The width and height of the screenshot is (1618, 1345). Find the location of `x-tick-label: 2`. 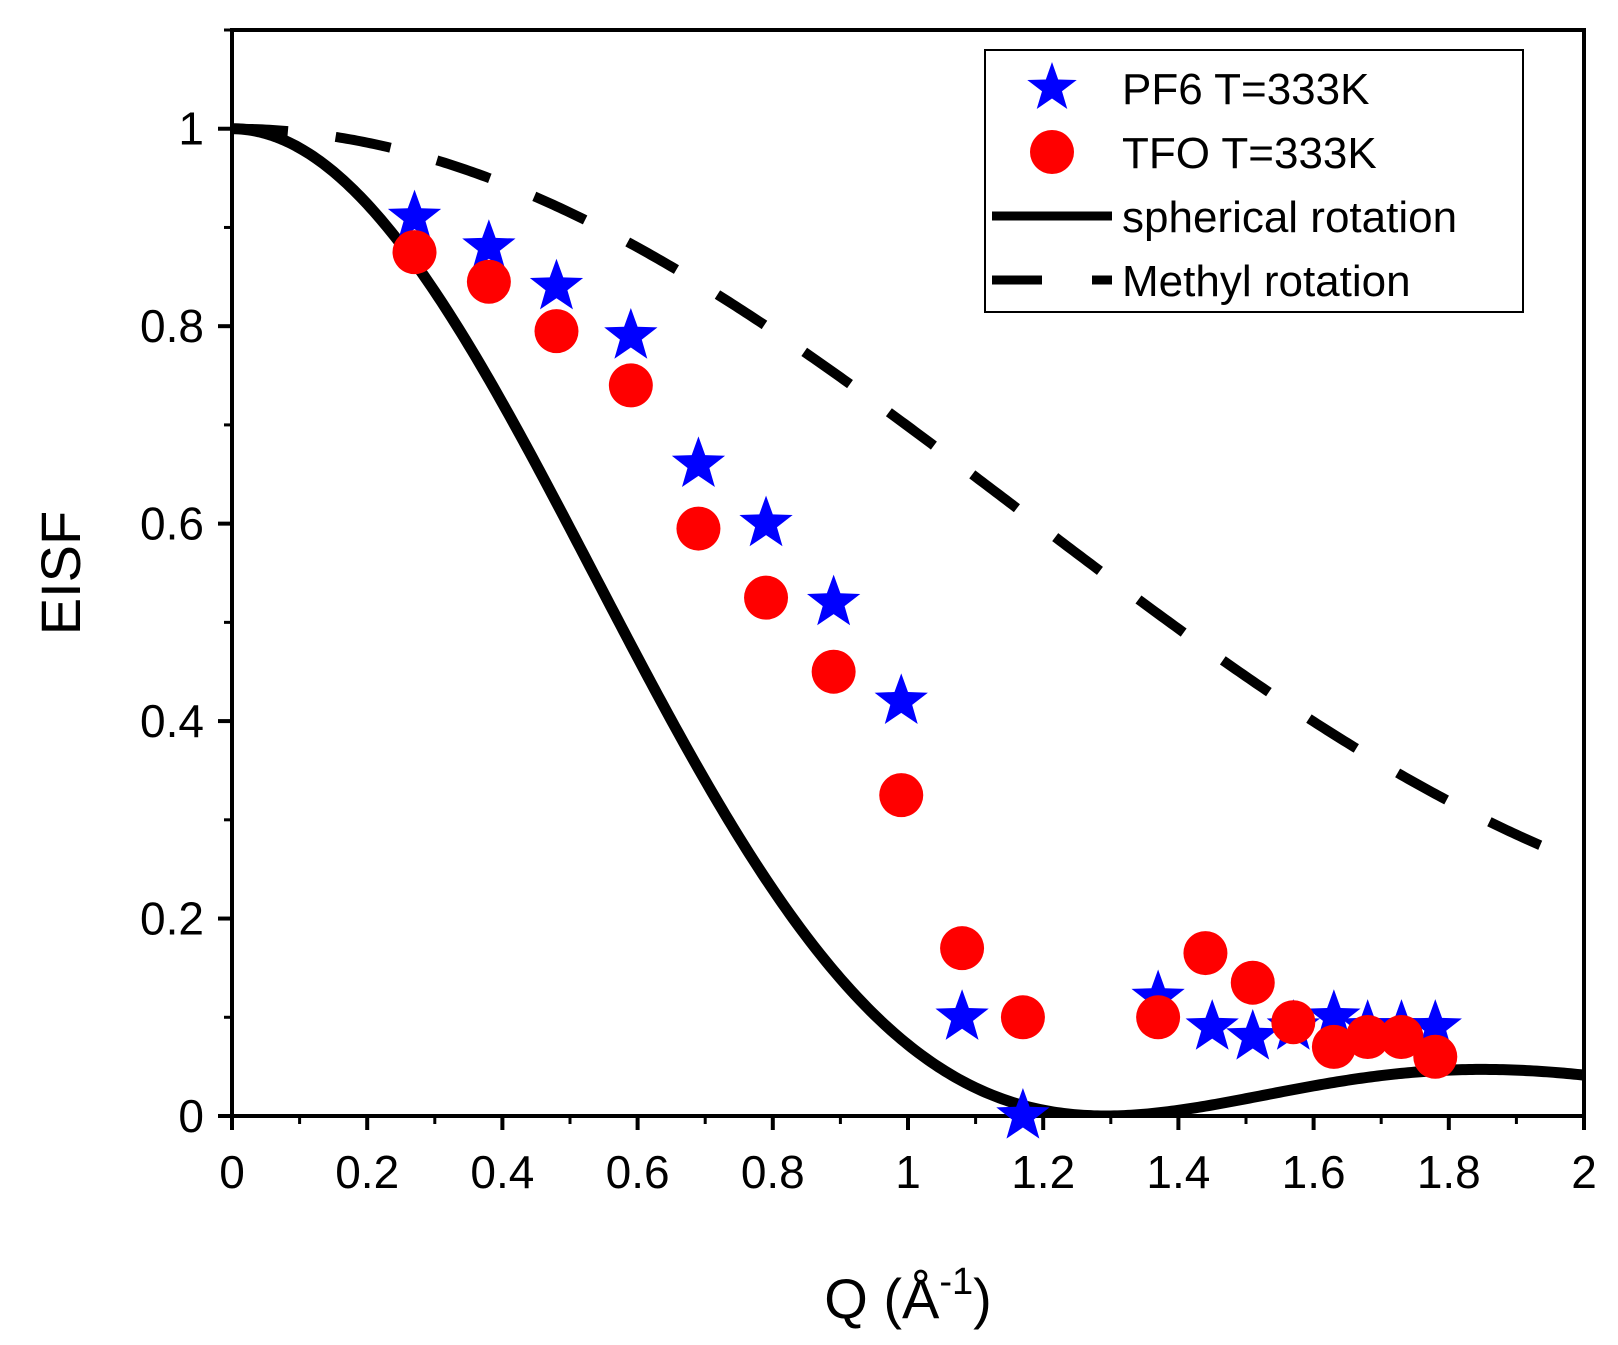

x-tick-label: 2 is located at coordinates (1584, 1172).